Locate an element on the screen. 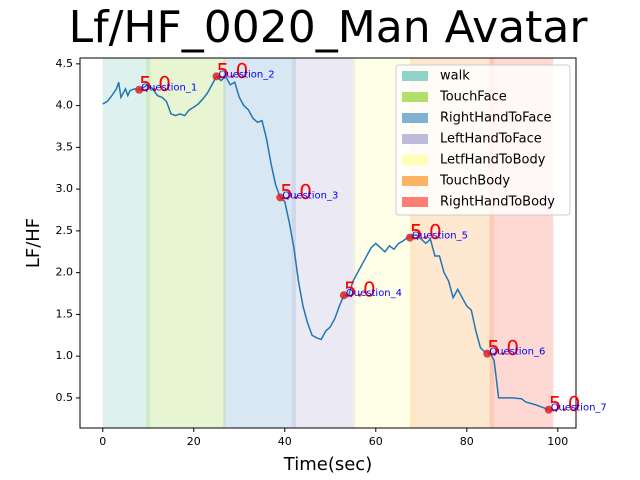 Image resolution: width=640 pixels, height=480 pixels. legend-label: TouchBody is located at coordinates (474, 181).